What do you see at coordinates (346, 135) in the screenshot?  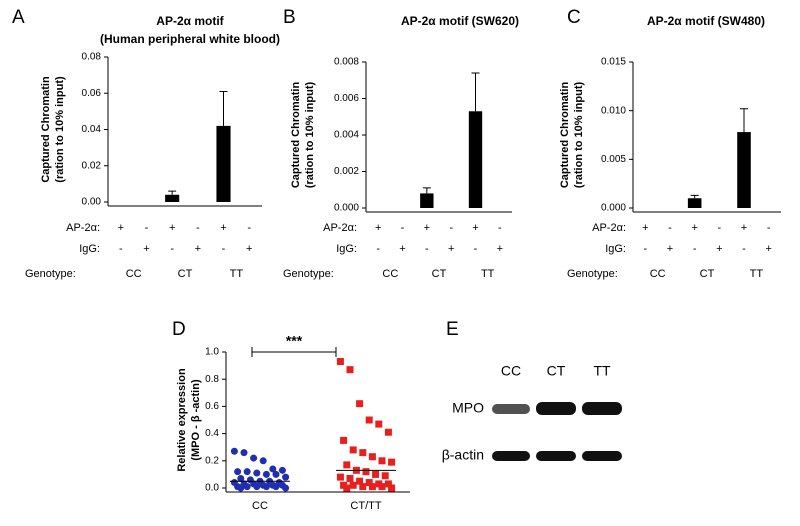 I see `y-tick-label: 0.004` at bounding box center [346, 135].